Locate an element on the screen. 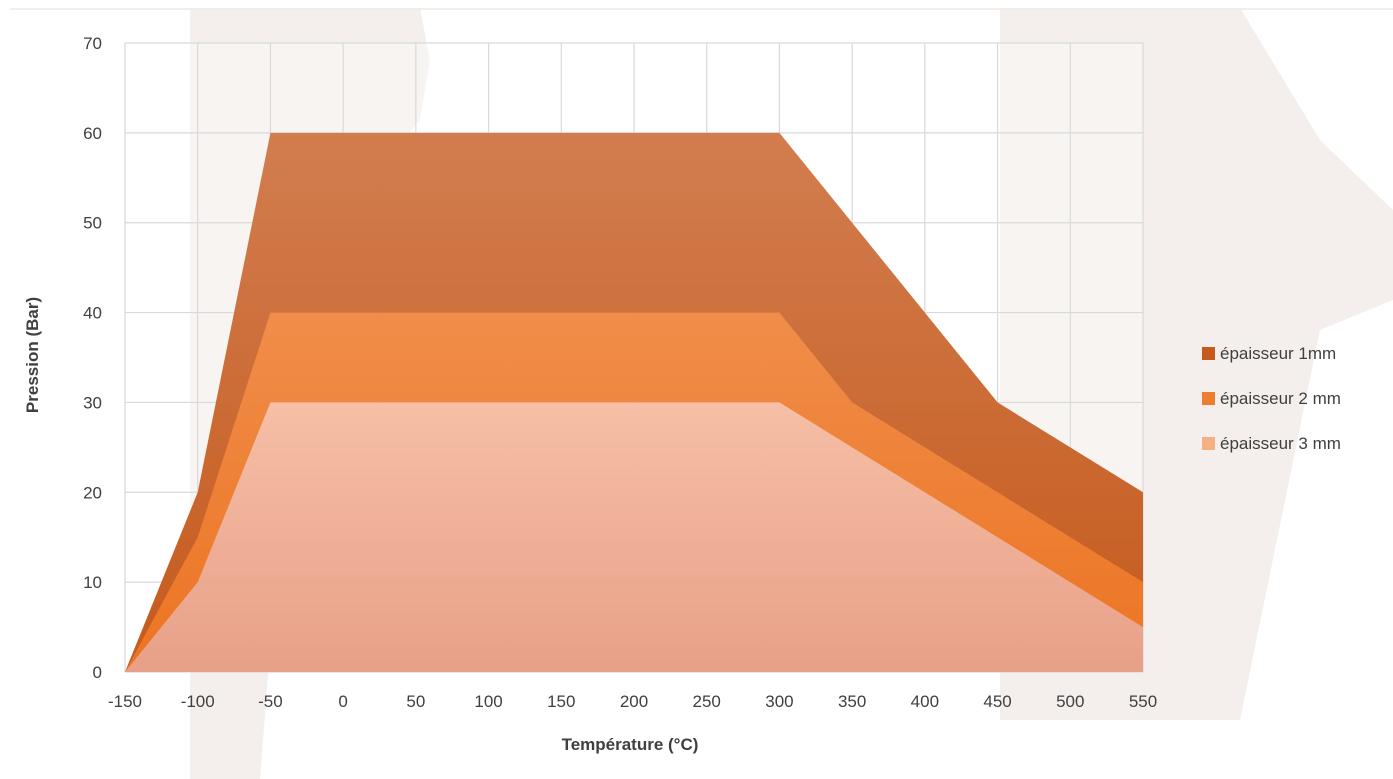  y-tick-label: 30 is located at coordinates (92, 402).